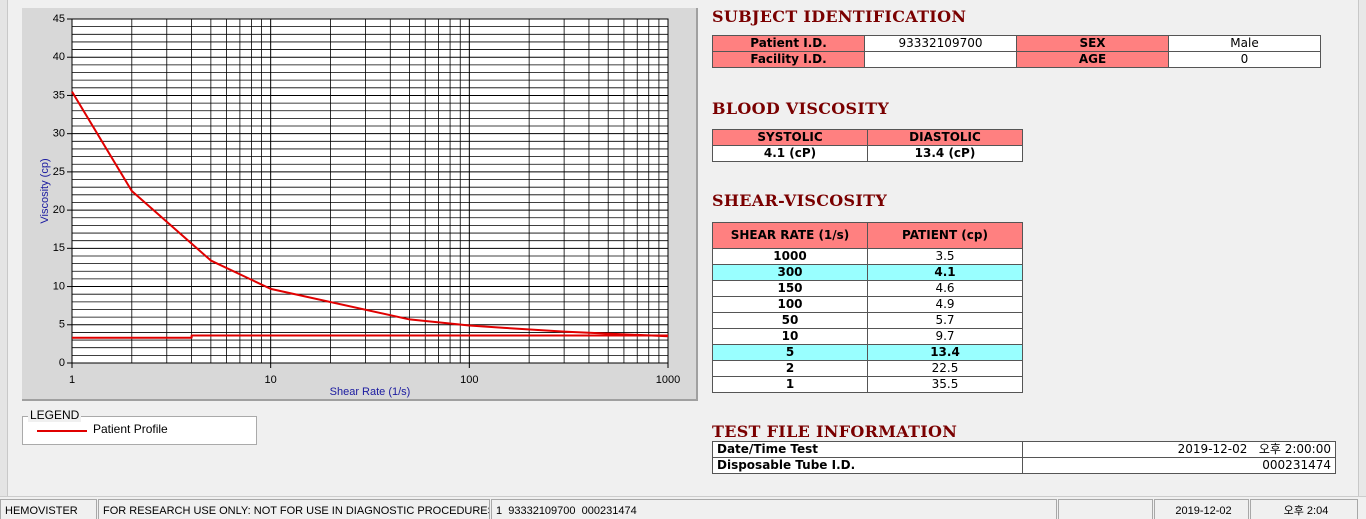 The width and height of the screenshot is (1366, 519). I want to click on row: Patient I.D. 93332109700 SEX Male, so click(1016, 43).